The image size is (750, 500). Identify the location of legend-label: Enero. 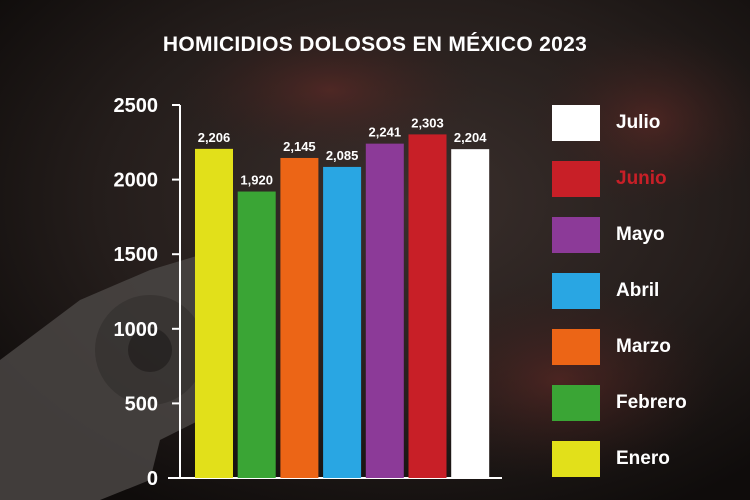
(643, 458).